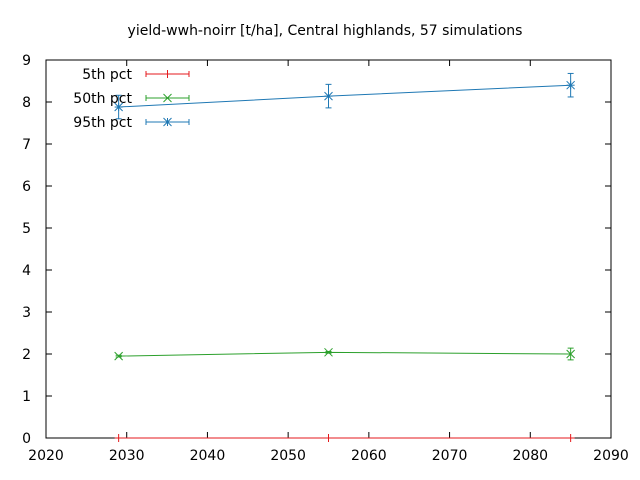 This screenshot has height=480, width=640. What do you see at coordinates (26, 61) in the screenshot?
I see `y-tick-label: 9` at bounding box center [26, 61].